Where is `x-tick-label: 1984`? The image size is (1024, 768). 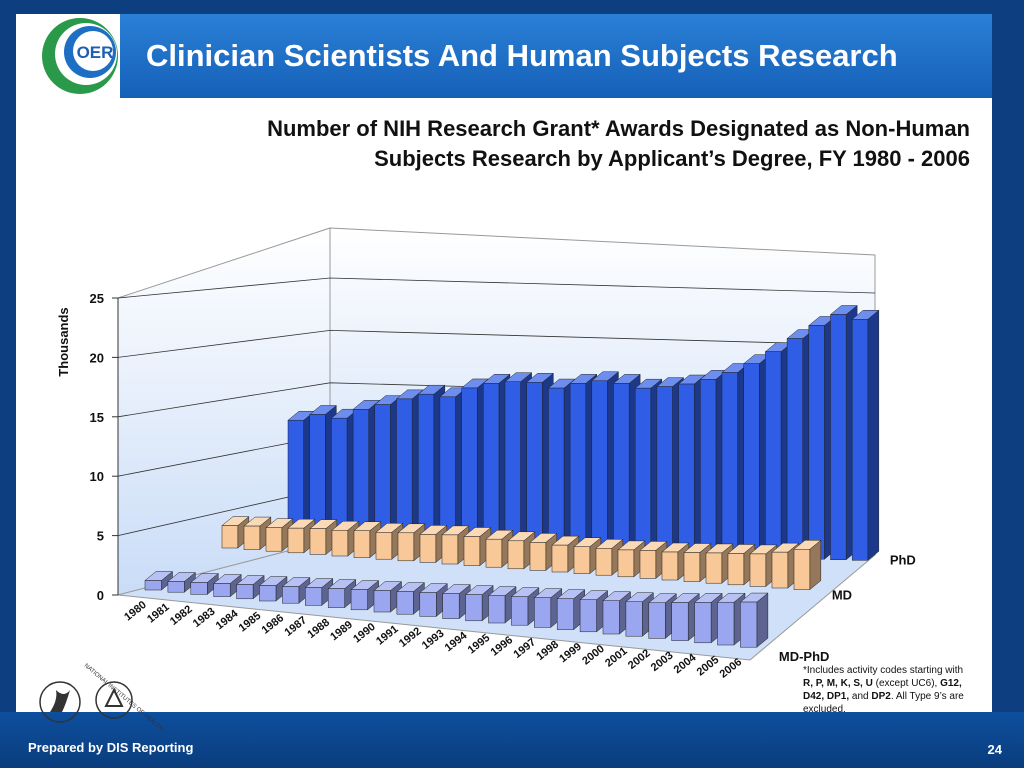
x-tick-label: 1984 is located at coordinates (227, 619).